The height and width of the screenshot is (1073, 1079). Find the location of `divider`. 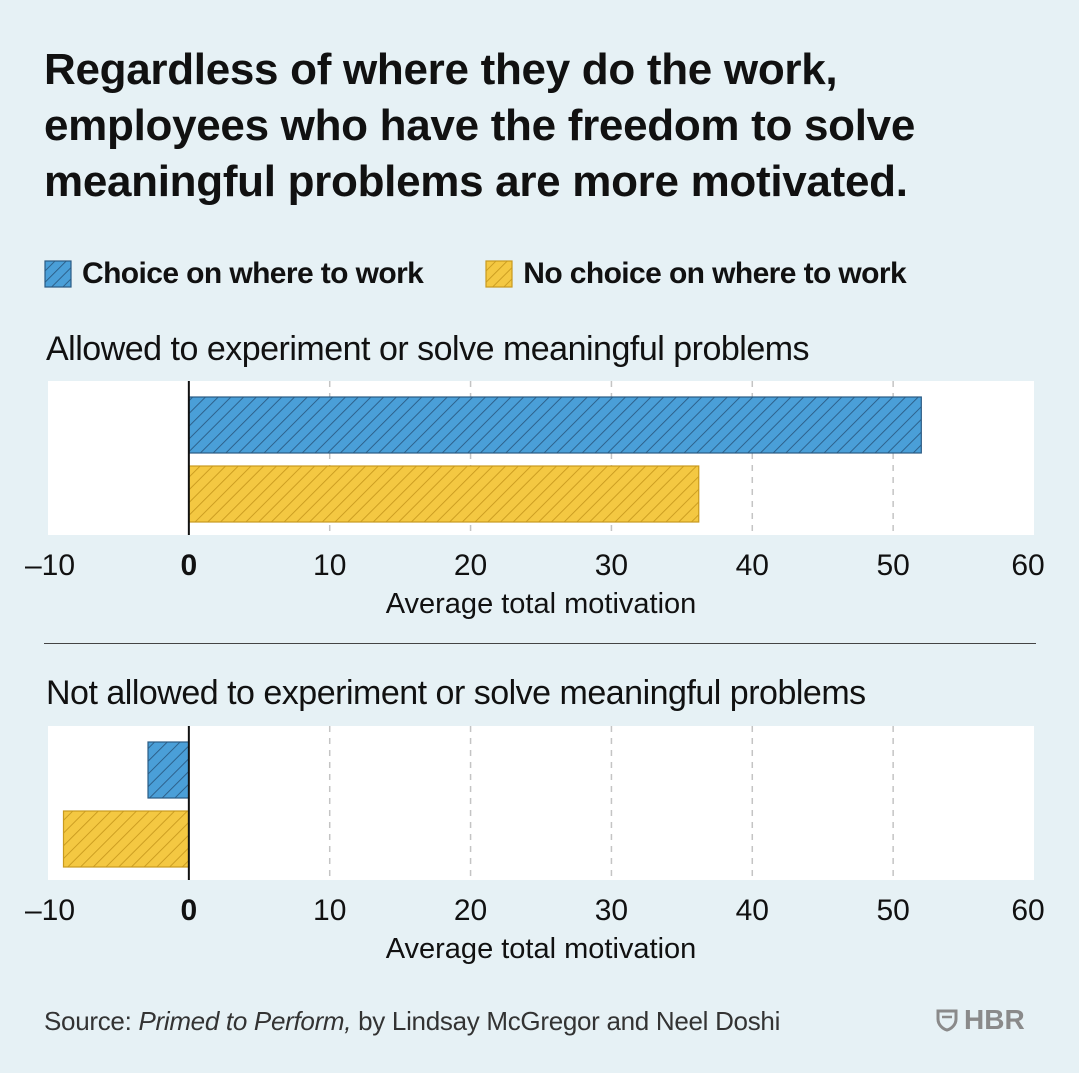

divider is located at coordinates (540, 643).